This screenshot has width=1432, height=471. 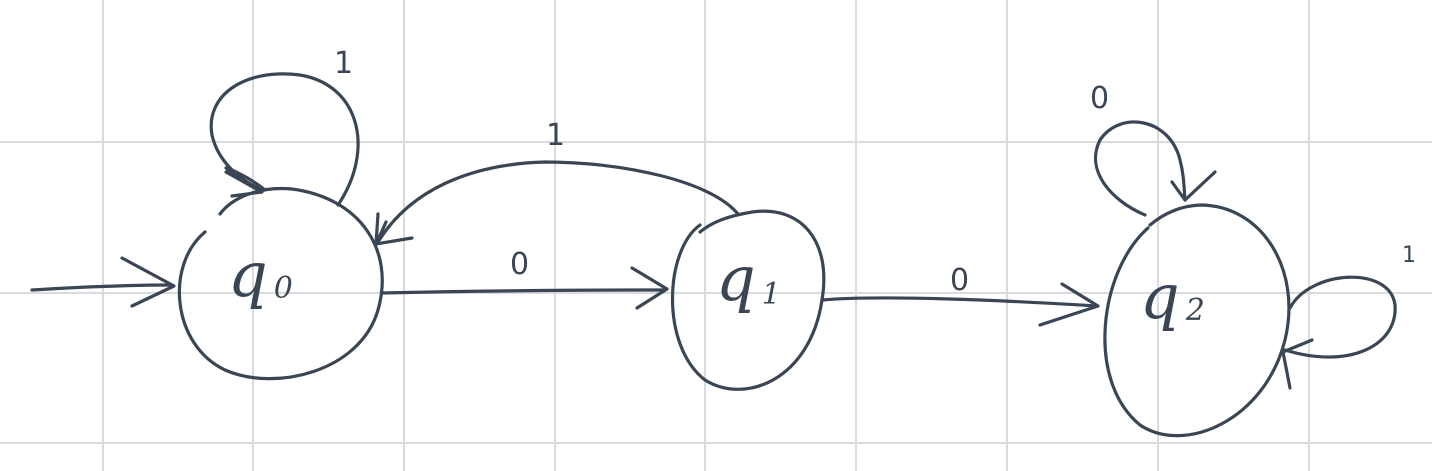 What do you see at coordinates (736, 278) in the screenshot?
I see `state-q1-name: q` at bounding box center [736, 278].